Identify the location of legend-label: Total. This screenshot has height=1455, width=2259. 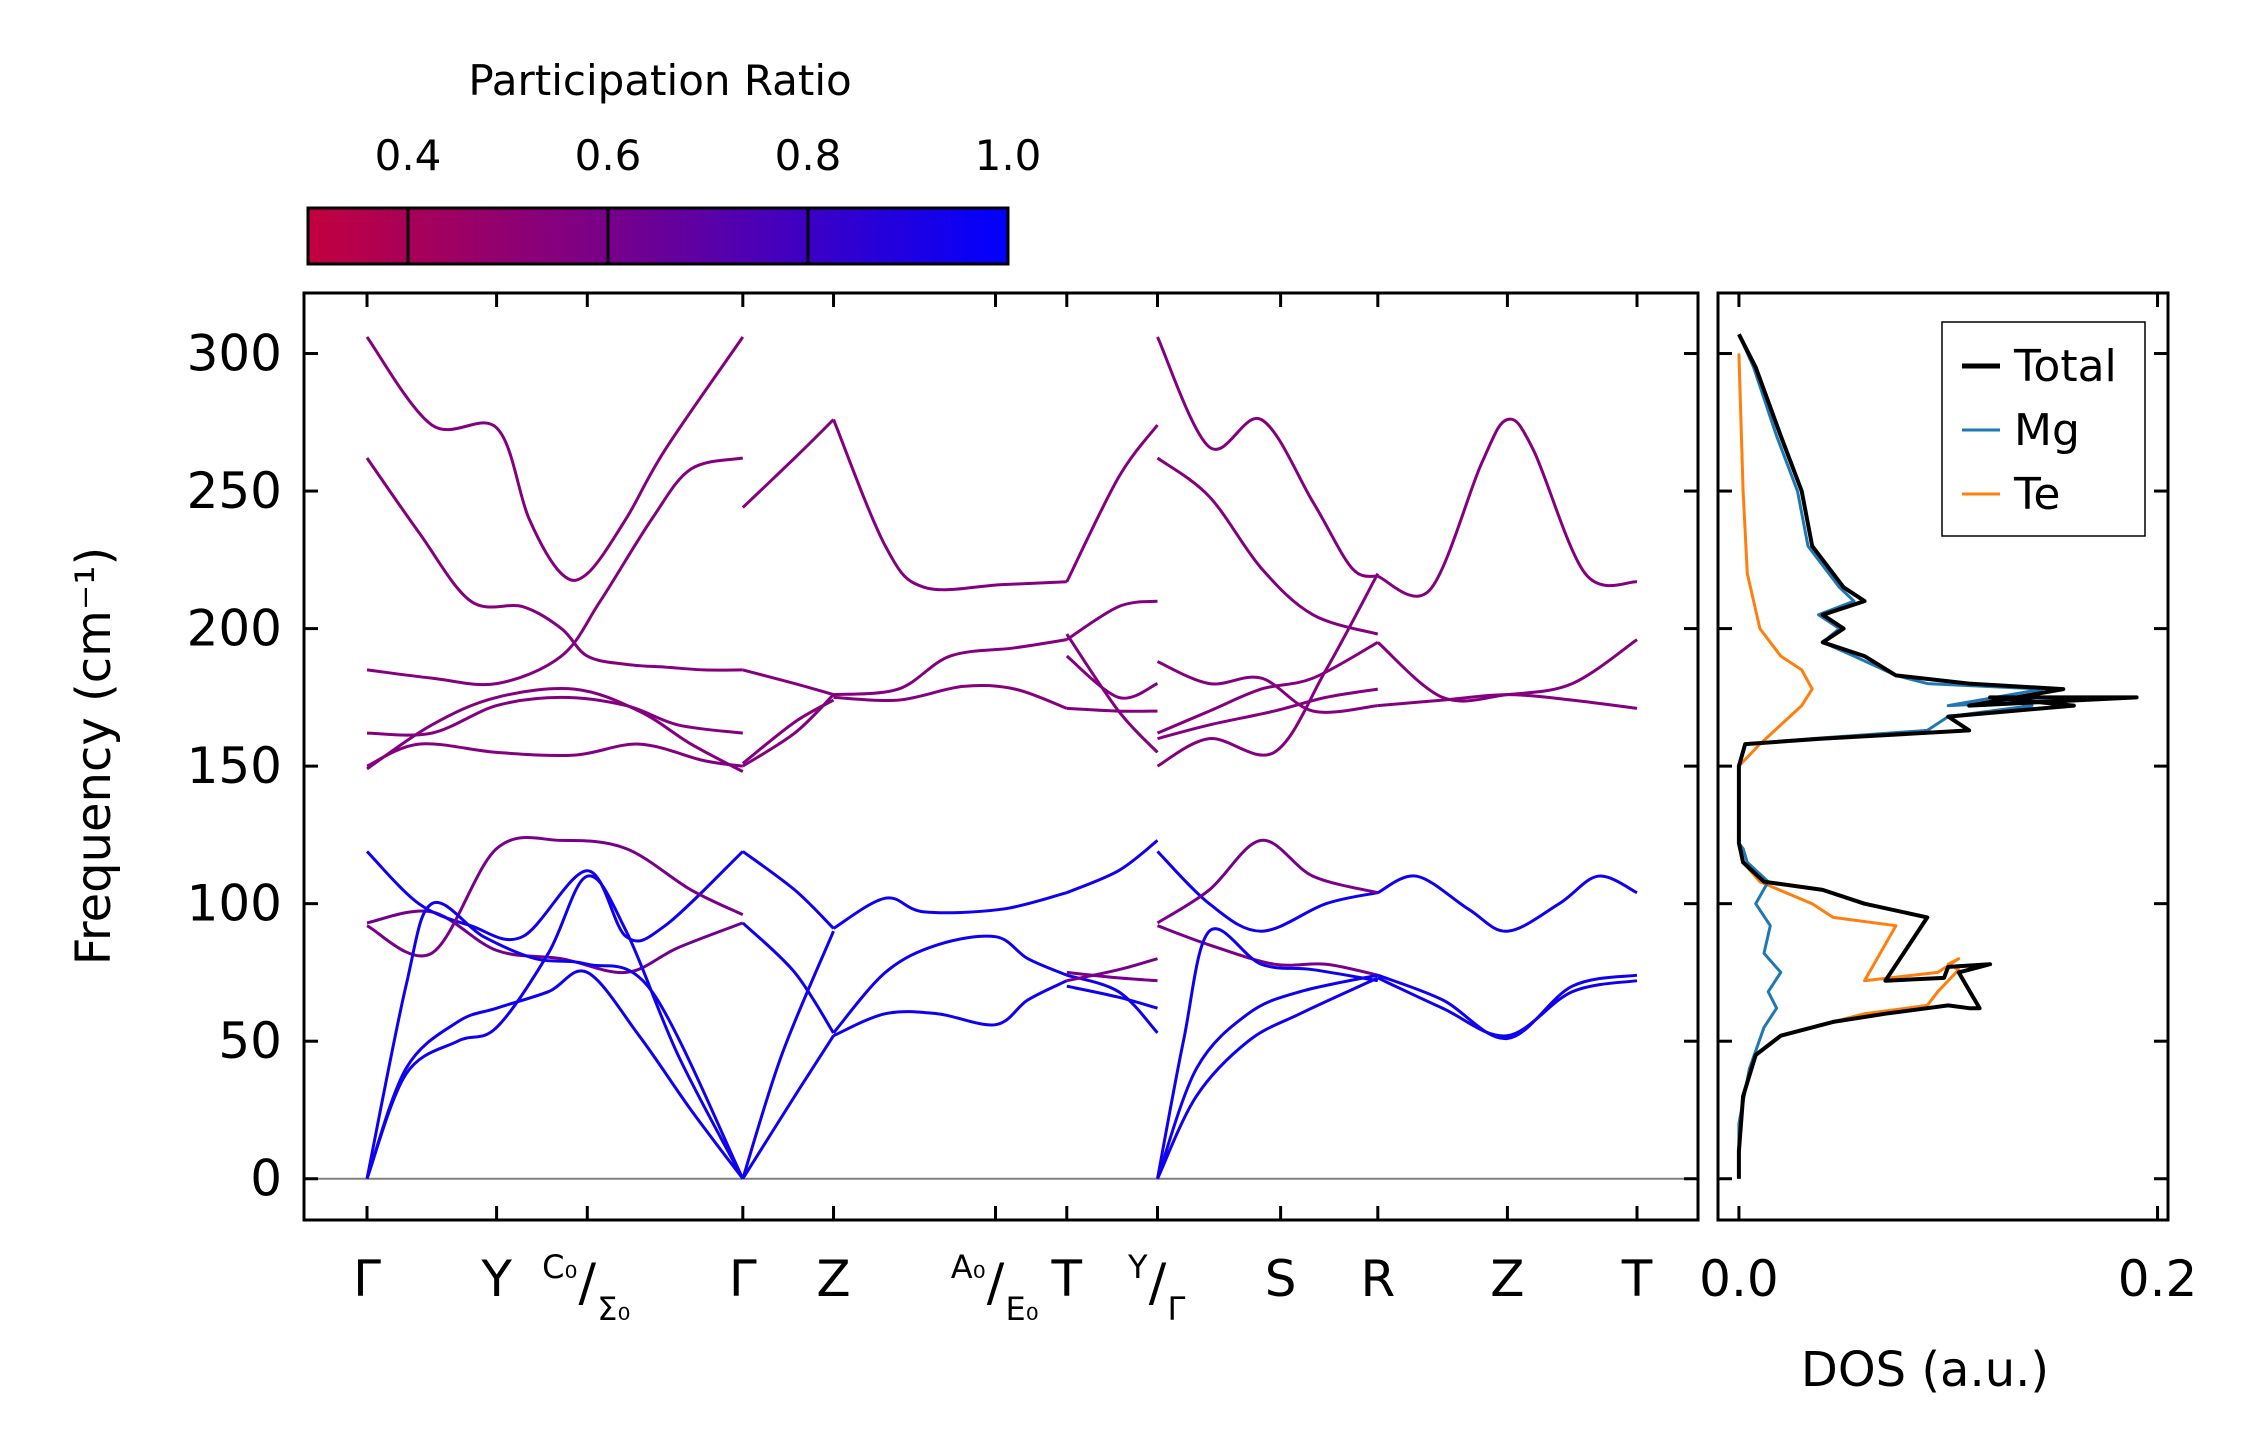
(2065, 366).